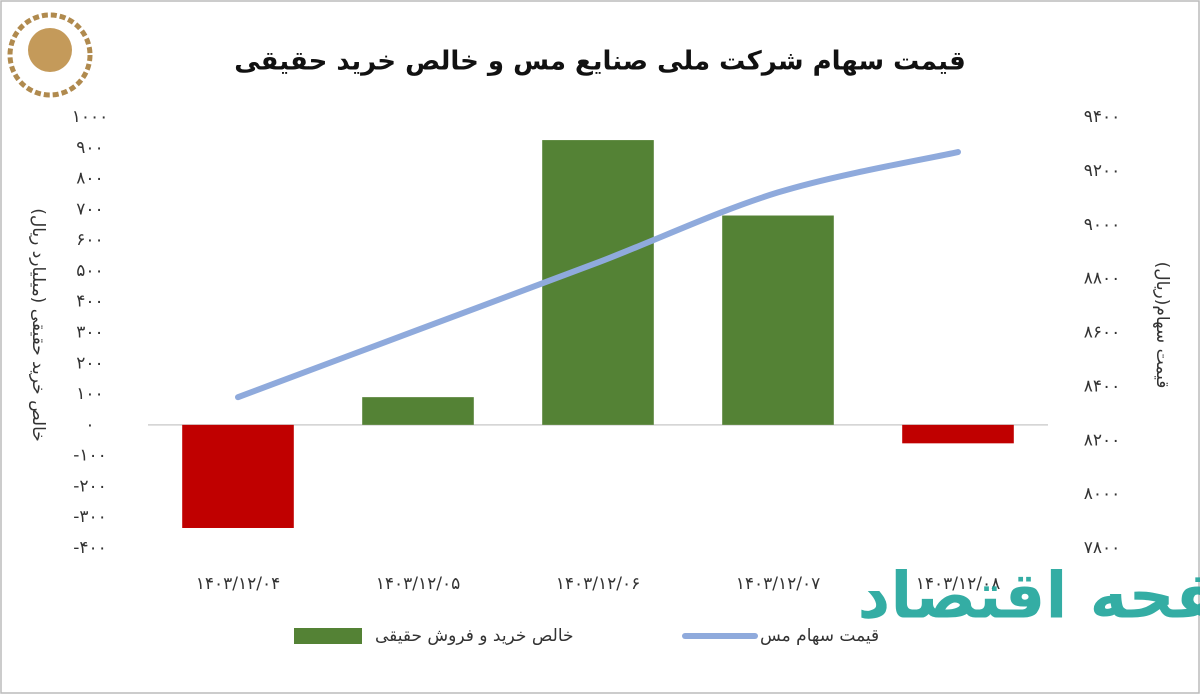 The image size is (1200, 694). What do you see at coordinates (50, 55) in the screenshot?
I see `logo` at bounding box center [50, 55].